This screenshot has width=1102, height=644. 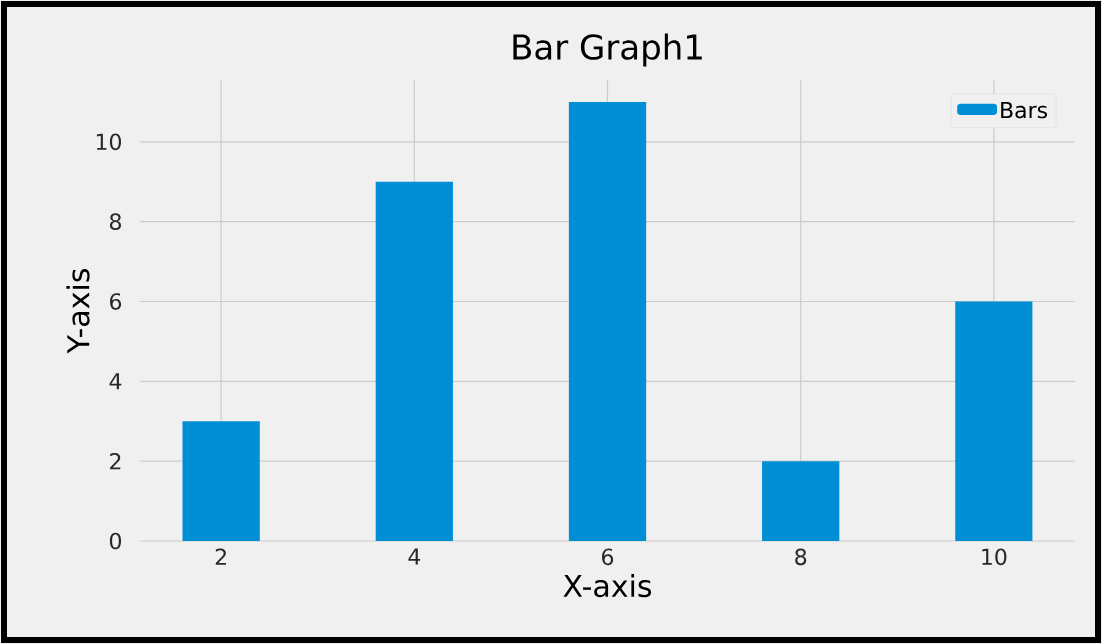 What do you see at coordinates (994, 557) in the screenshot?
I see `x-tick-label: 10` at bounding box center [994, 557].